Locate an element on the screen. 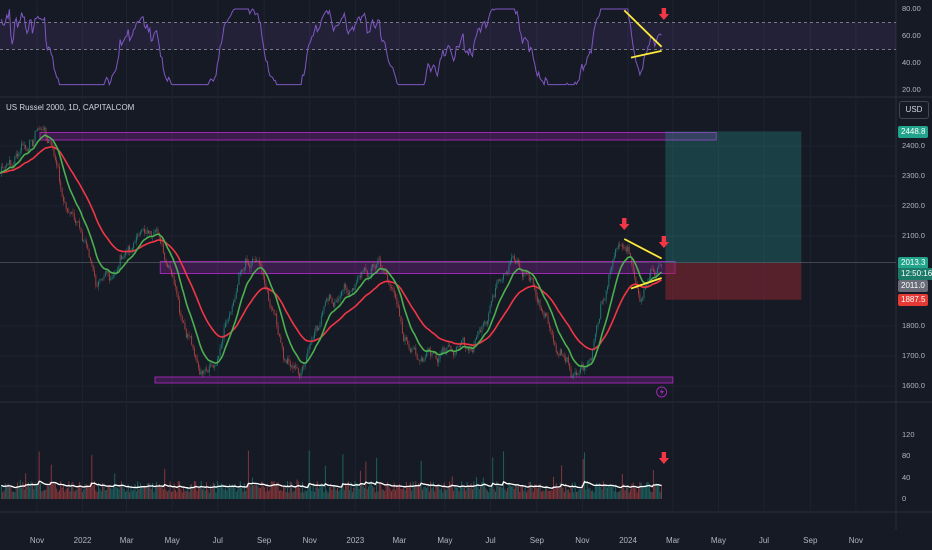  x-tick-label: Jul is located at coordinates (217, 540).